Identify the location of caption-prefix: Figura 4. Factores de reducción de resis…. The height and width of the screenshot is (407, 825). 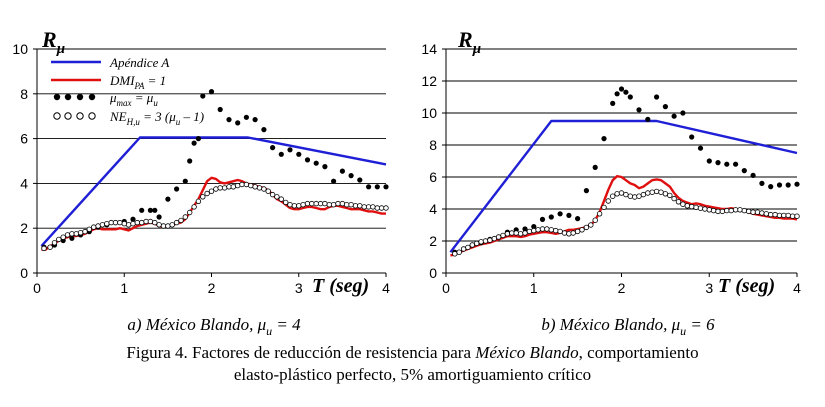
(301, 352).